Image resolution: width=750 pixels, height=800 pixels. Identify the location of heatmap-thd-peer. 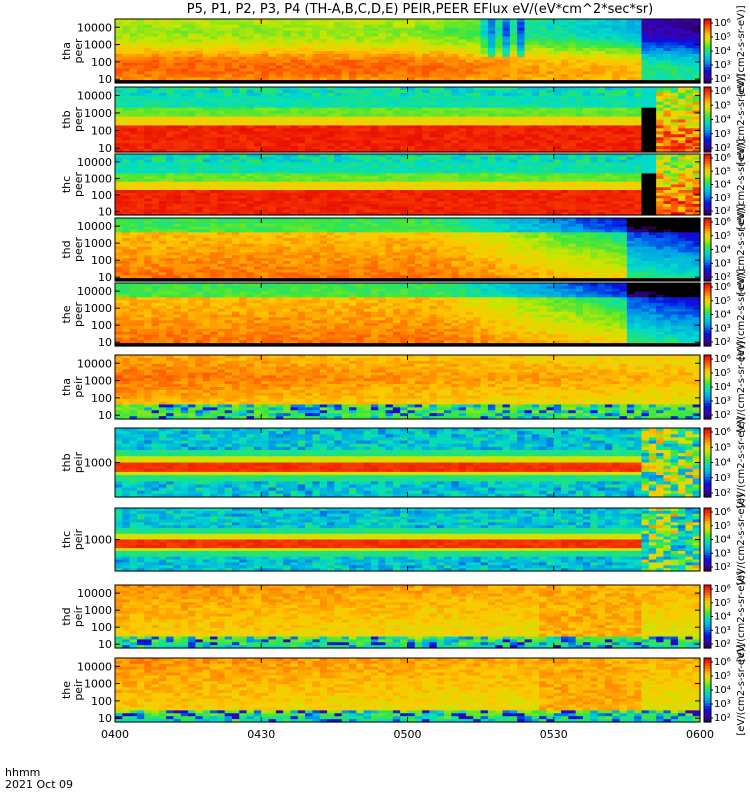
(408, 250).